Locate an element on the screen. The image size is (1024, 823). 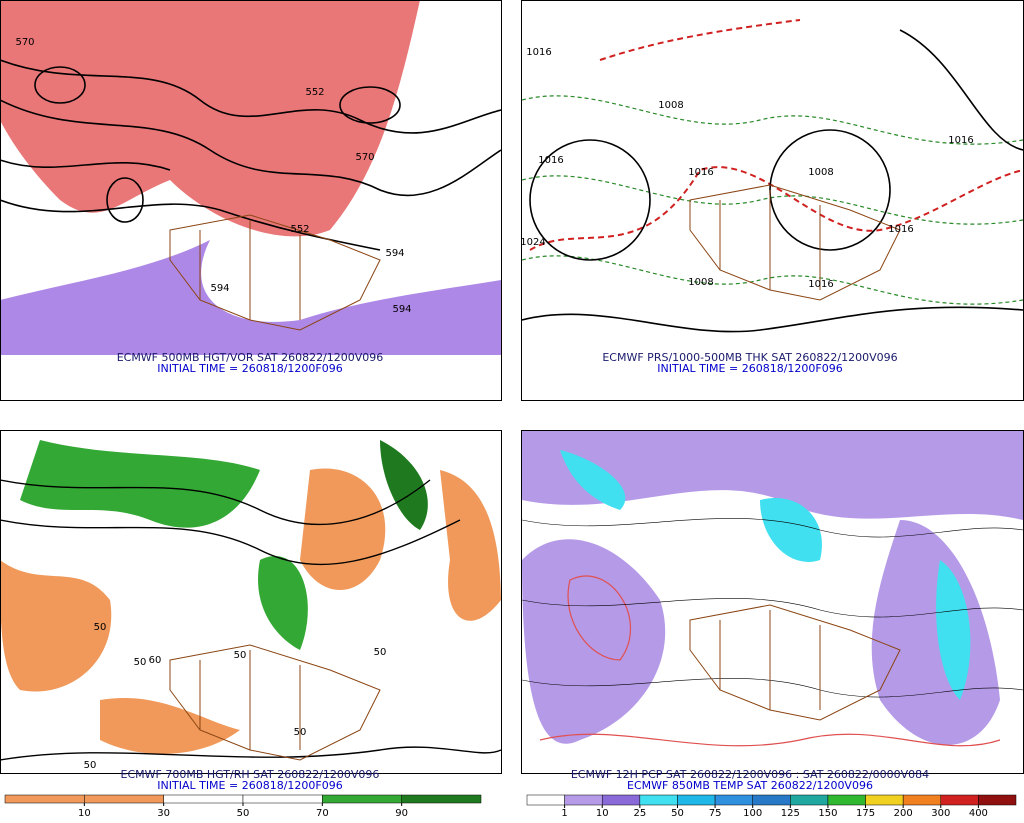
colorbar-label: 90 is located at coordinates (401, 813).